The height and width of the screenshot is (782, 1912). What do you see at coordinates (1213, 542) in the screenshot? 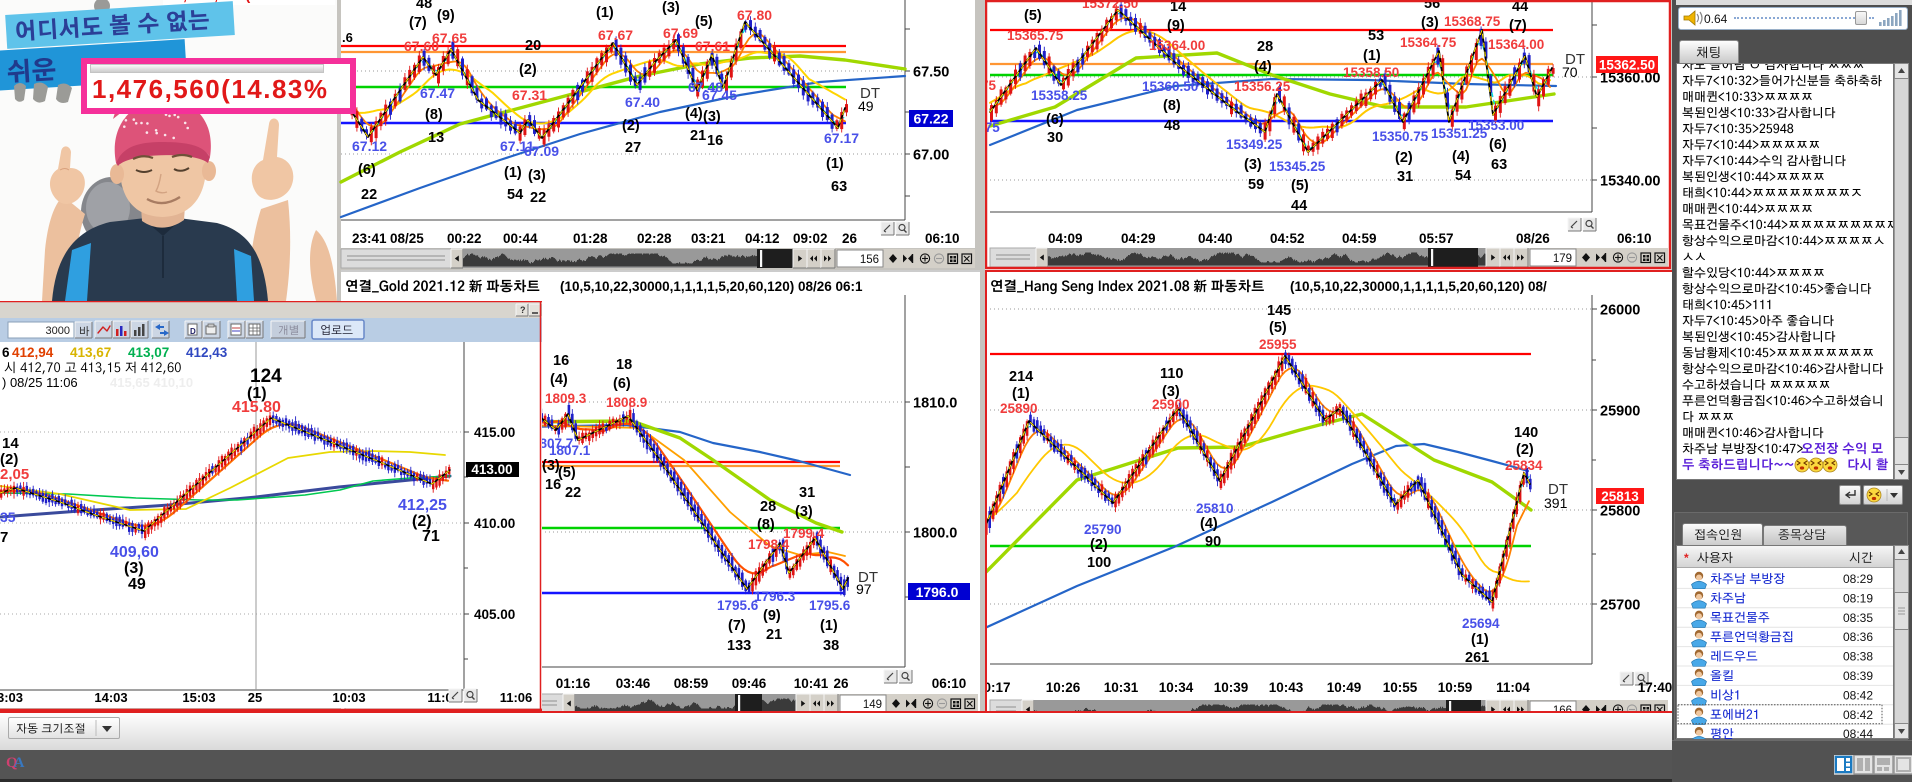
I see `svg-text: 90` at bounding box center [1213, 542].